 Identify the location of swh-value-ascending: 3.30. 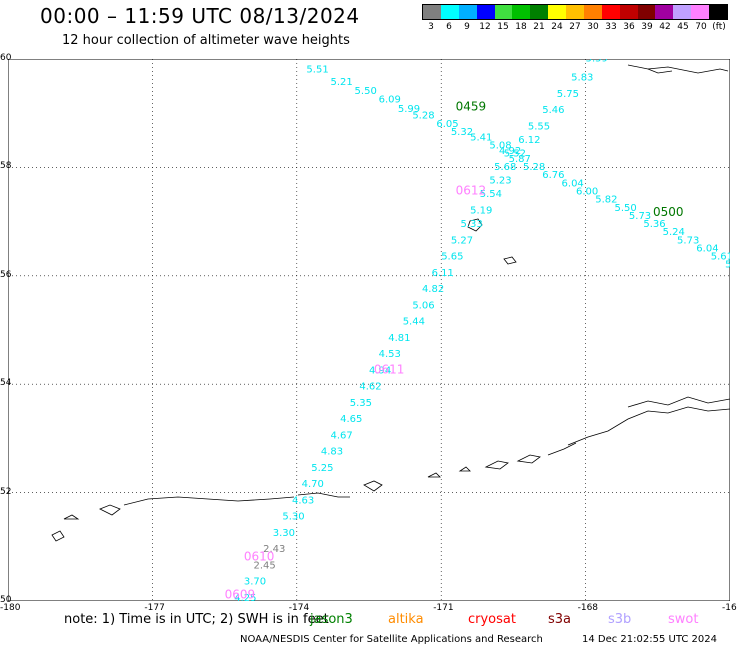
(284, 533).